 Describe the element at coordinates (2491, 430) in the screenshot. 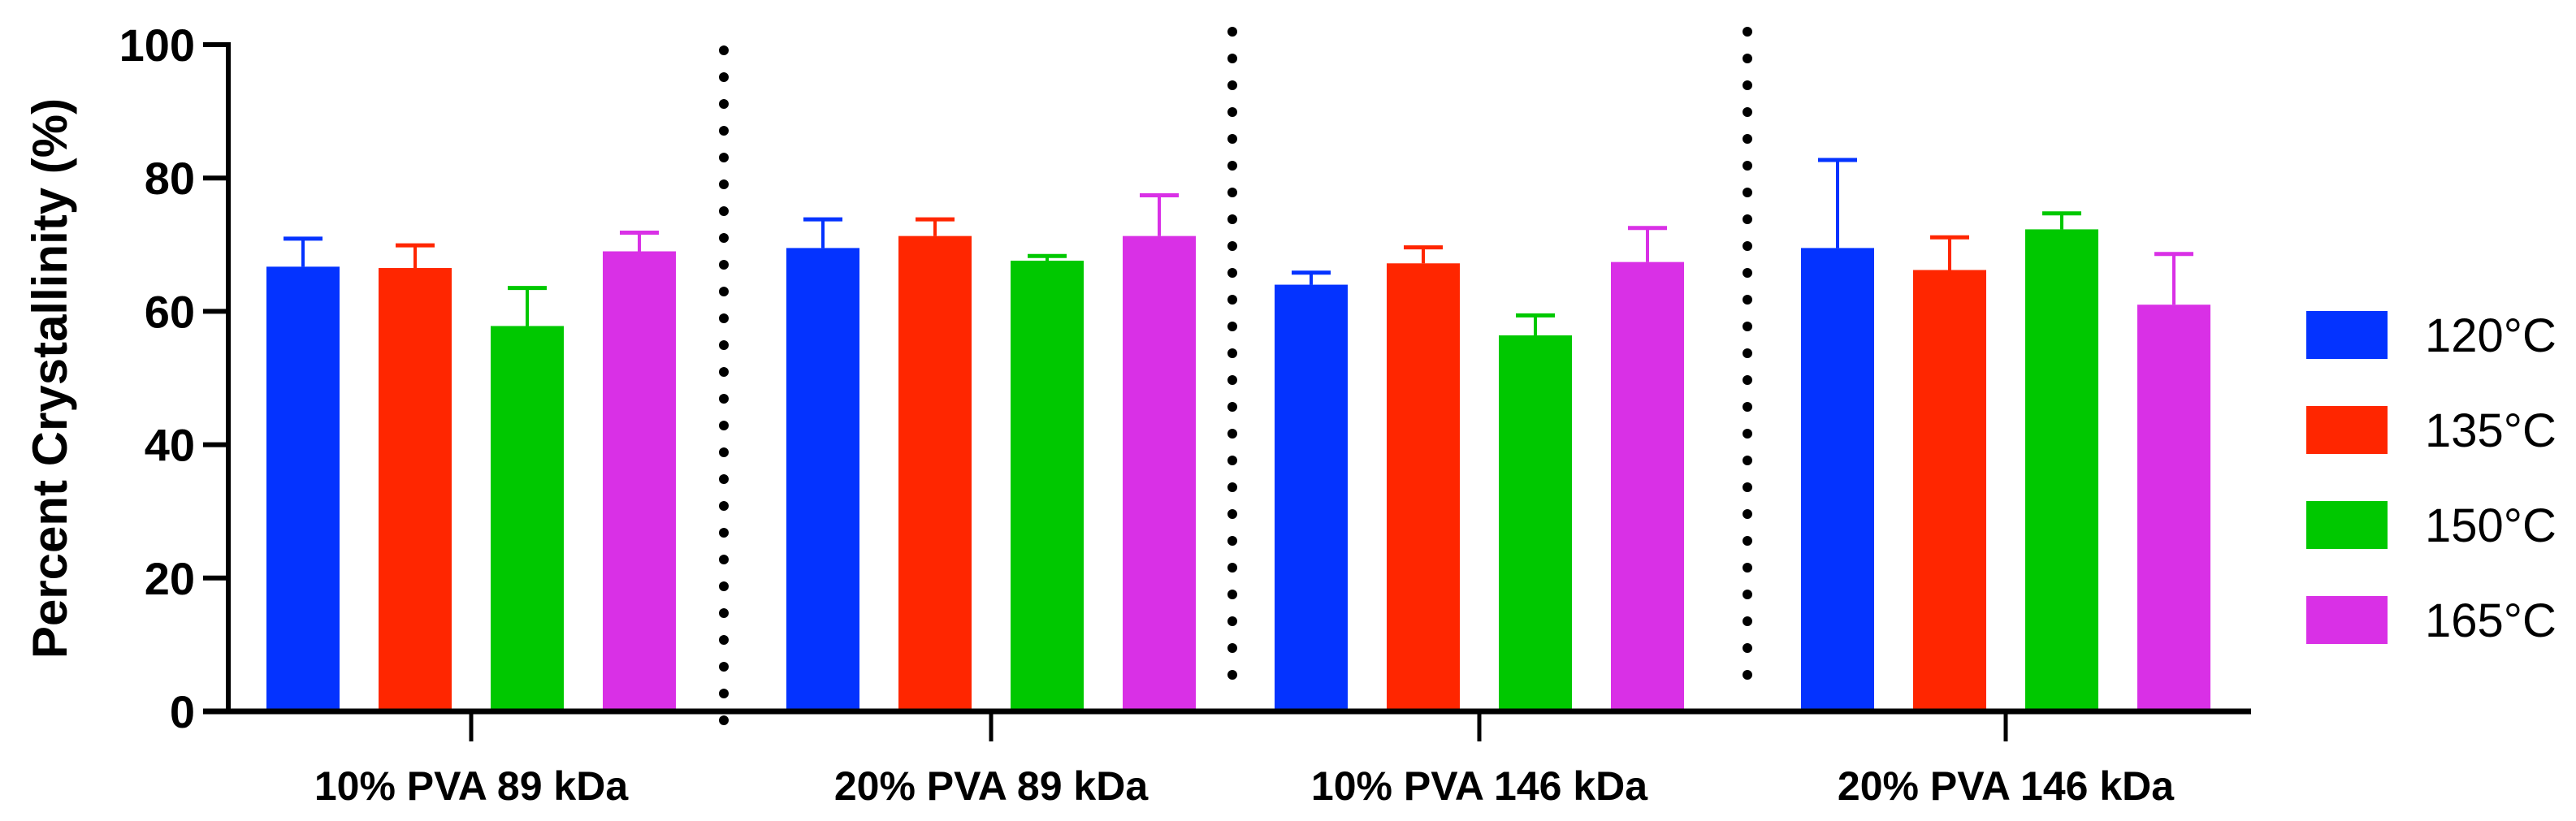

I see `legend-label: 135°C` at that location.